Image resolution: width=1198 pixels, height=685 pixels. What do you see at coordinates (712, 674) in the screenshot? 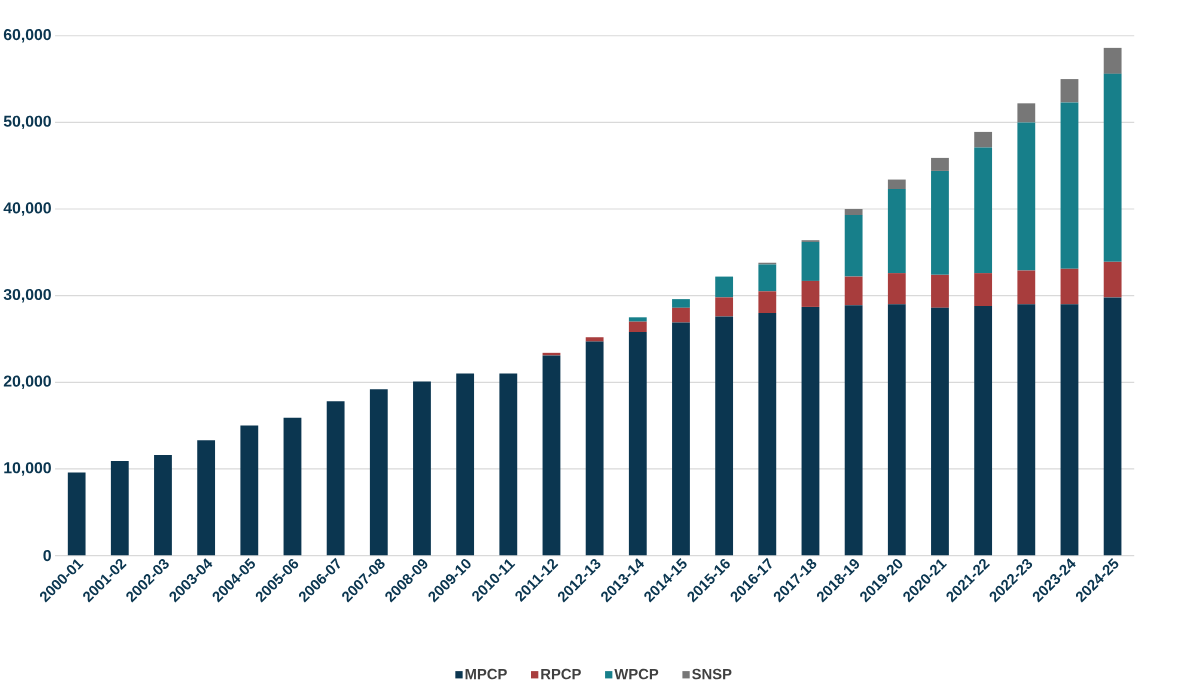
I see `legend-label: SNSP` at bounding box center [712, 674].